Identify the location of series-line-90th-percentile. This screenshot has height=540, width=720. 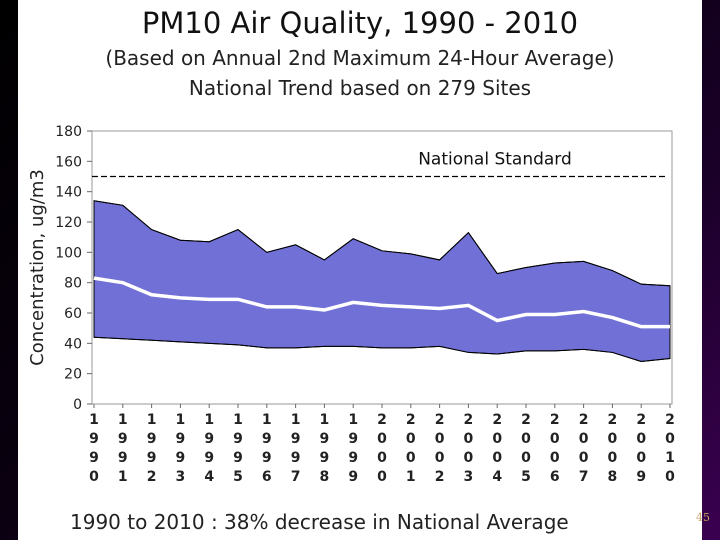
(382, 243).